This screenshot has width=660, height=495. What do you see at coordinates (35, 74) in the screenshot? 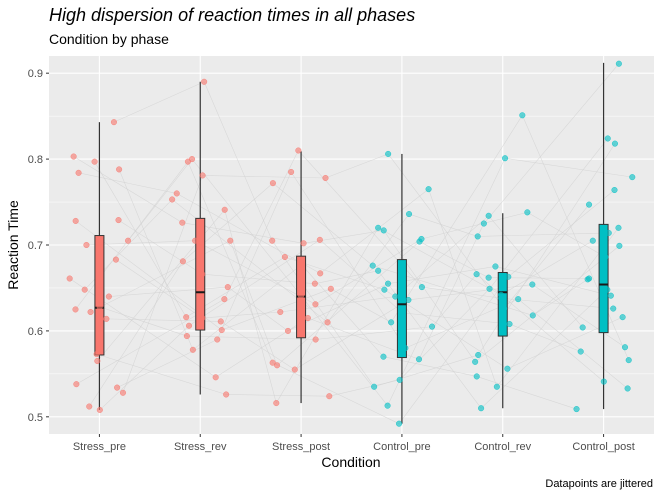
I see `y-tick-label: 0.9` at bounding box center [35, 74].